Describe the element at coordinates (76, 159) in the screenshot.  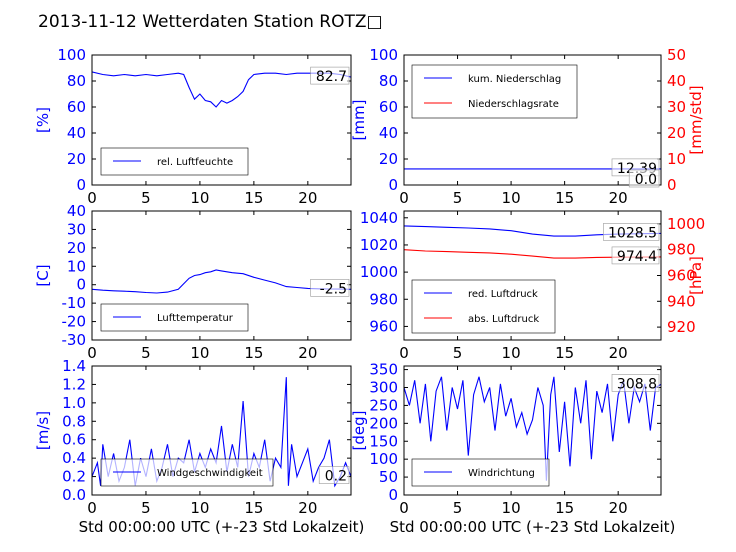
I see `humidity-ytick-label: 20` at that location.